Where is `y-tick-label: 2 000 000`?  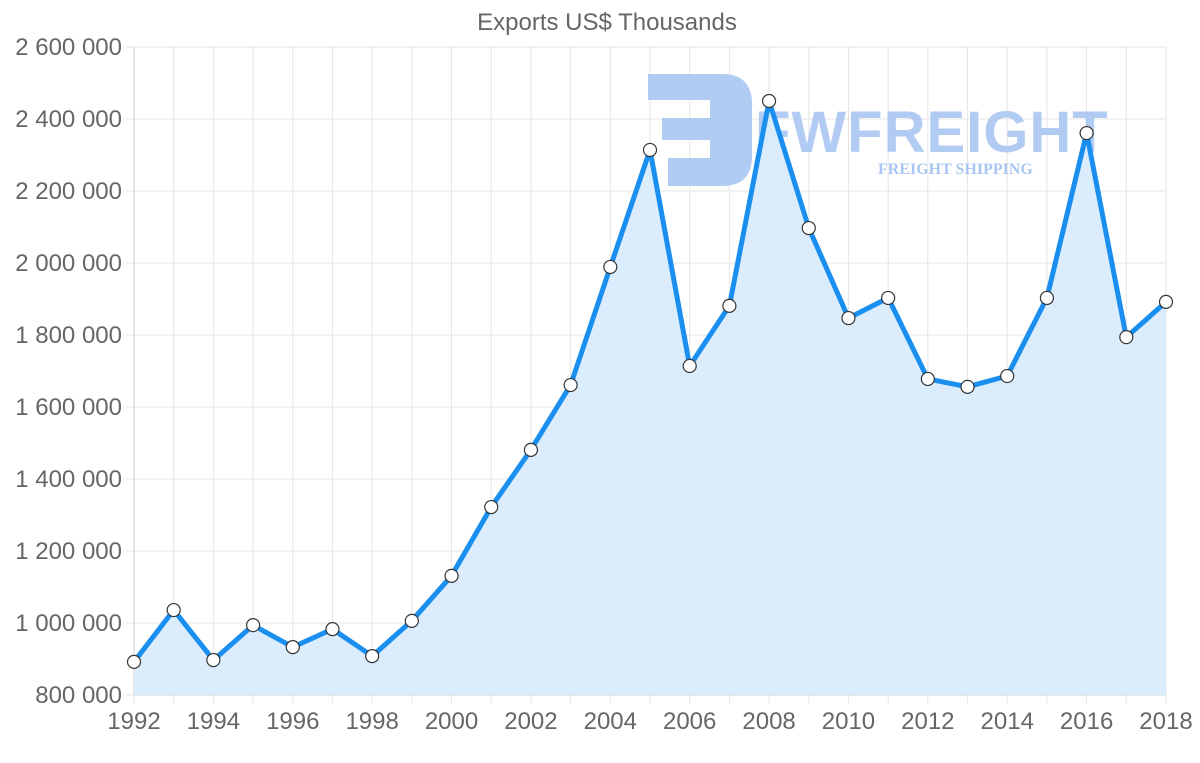
y-tick-label: 2 000 000 is located at coordinates (68, 263).